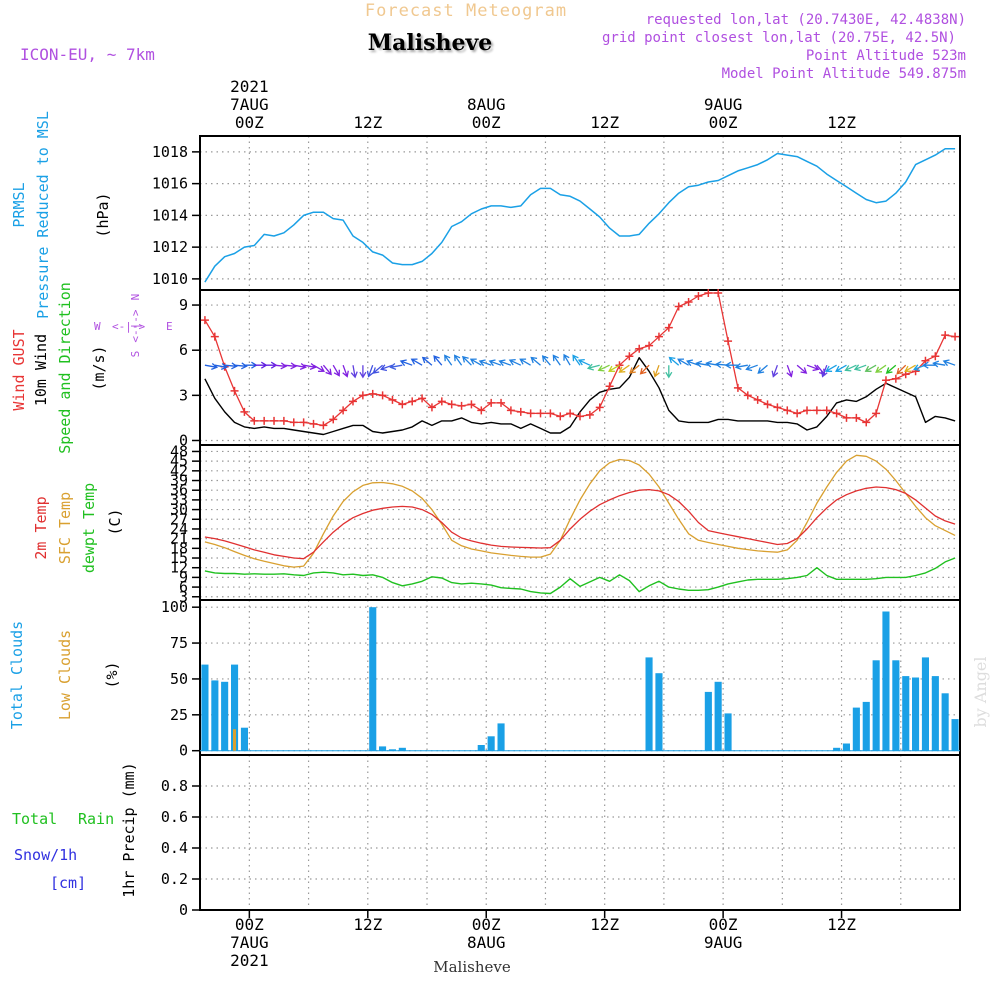 Image resolution: width=1000 pixels, height=1000 pixels. What do you see at coordinates (41, 527) in the screenshot?
I see `temp-2m-label: 2m Temp` at bounding box center [41, 527].